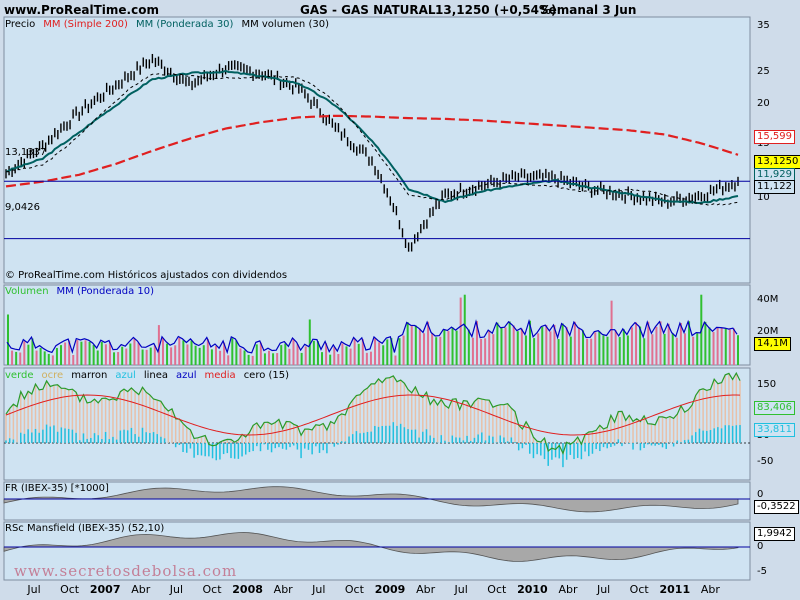  Describe the element at coordinates (774, 187) in the screenshot. I see `volume-ma-price-tag: 11,122` at that location.